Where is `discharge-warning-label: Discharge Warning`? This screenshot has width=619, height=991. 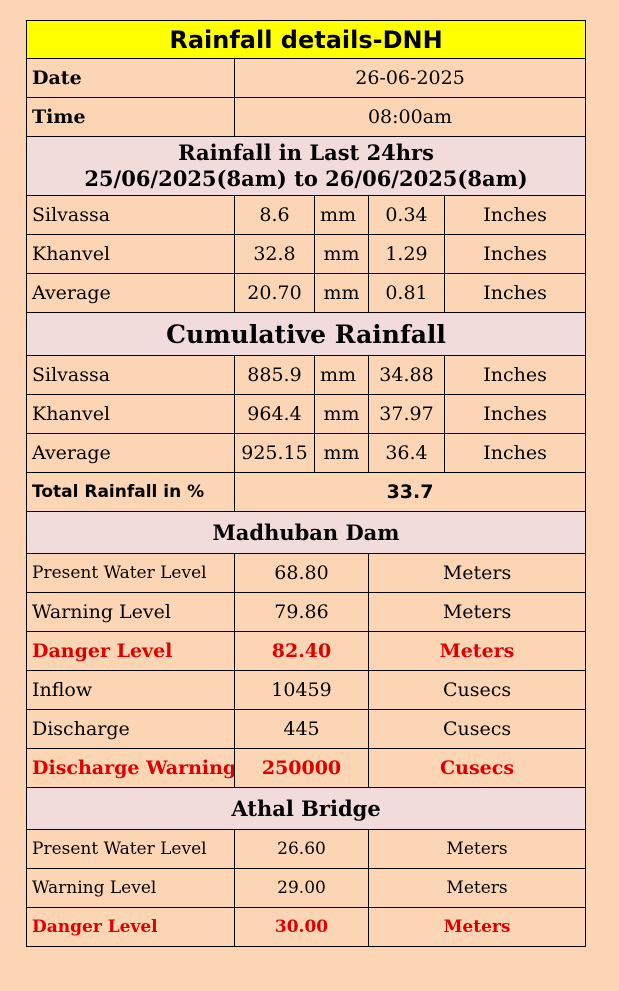 discharge-warning-label: Discharge Warning is located at coordinates (130, 768).